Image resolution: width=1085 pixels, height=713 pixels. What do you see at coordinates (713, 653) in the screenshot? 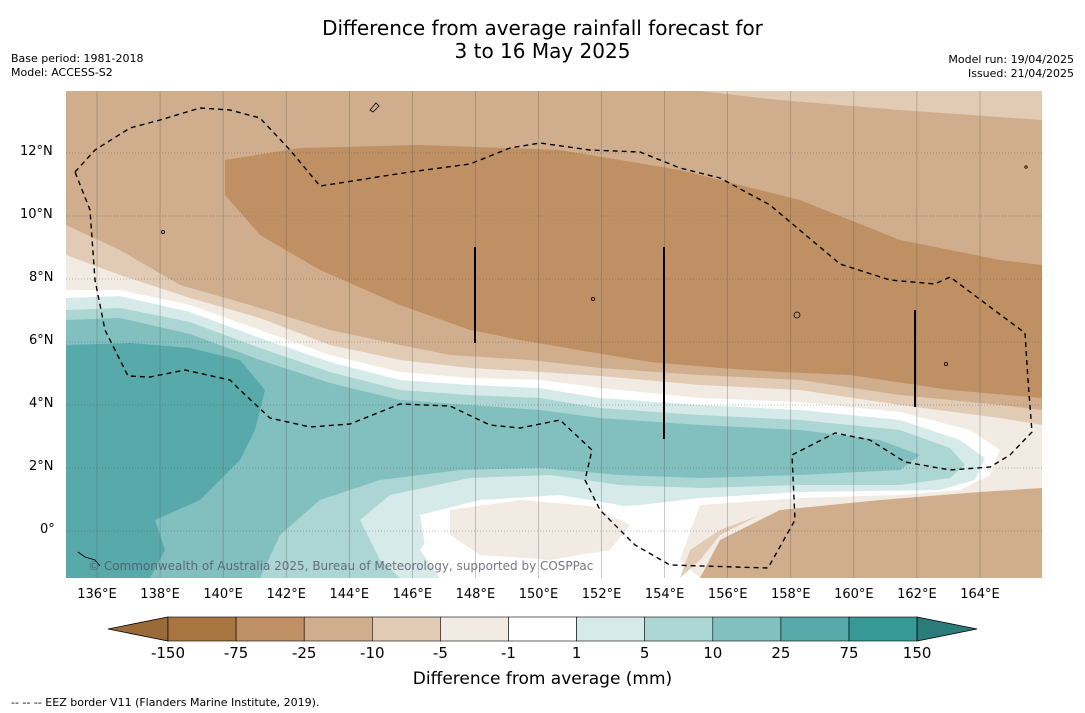
I see `colorbar-tick-label: 10` at bounding box center [713, 653].